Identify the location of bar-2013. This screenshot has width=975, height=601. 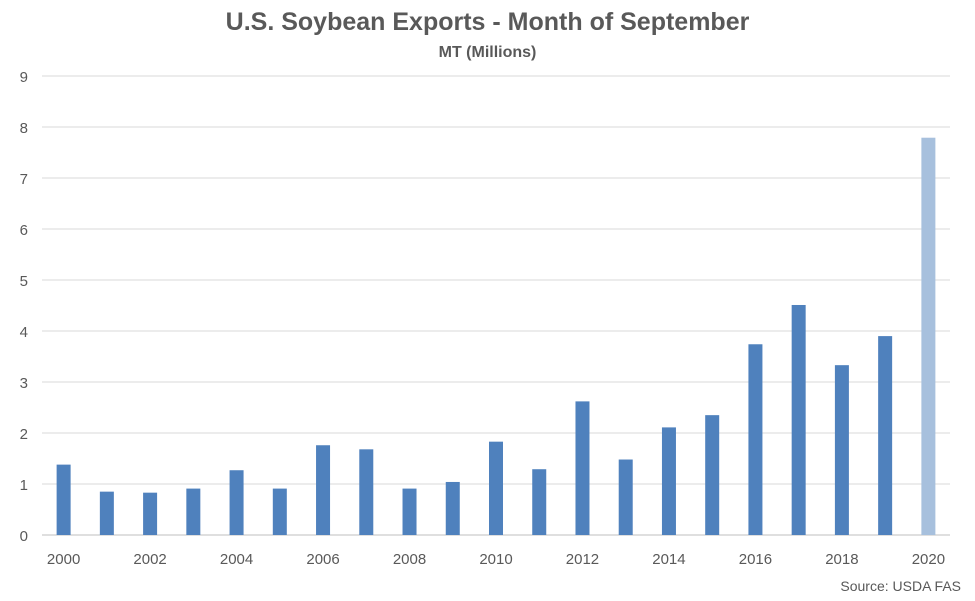
(625, 497).